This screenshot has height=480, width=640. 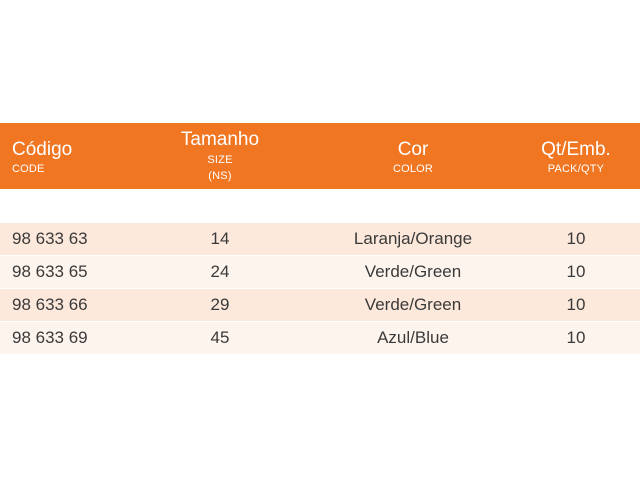 I want to click on cell-code: 98 633 63, so click(x=50, y=238).